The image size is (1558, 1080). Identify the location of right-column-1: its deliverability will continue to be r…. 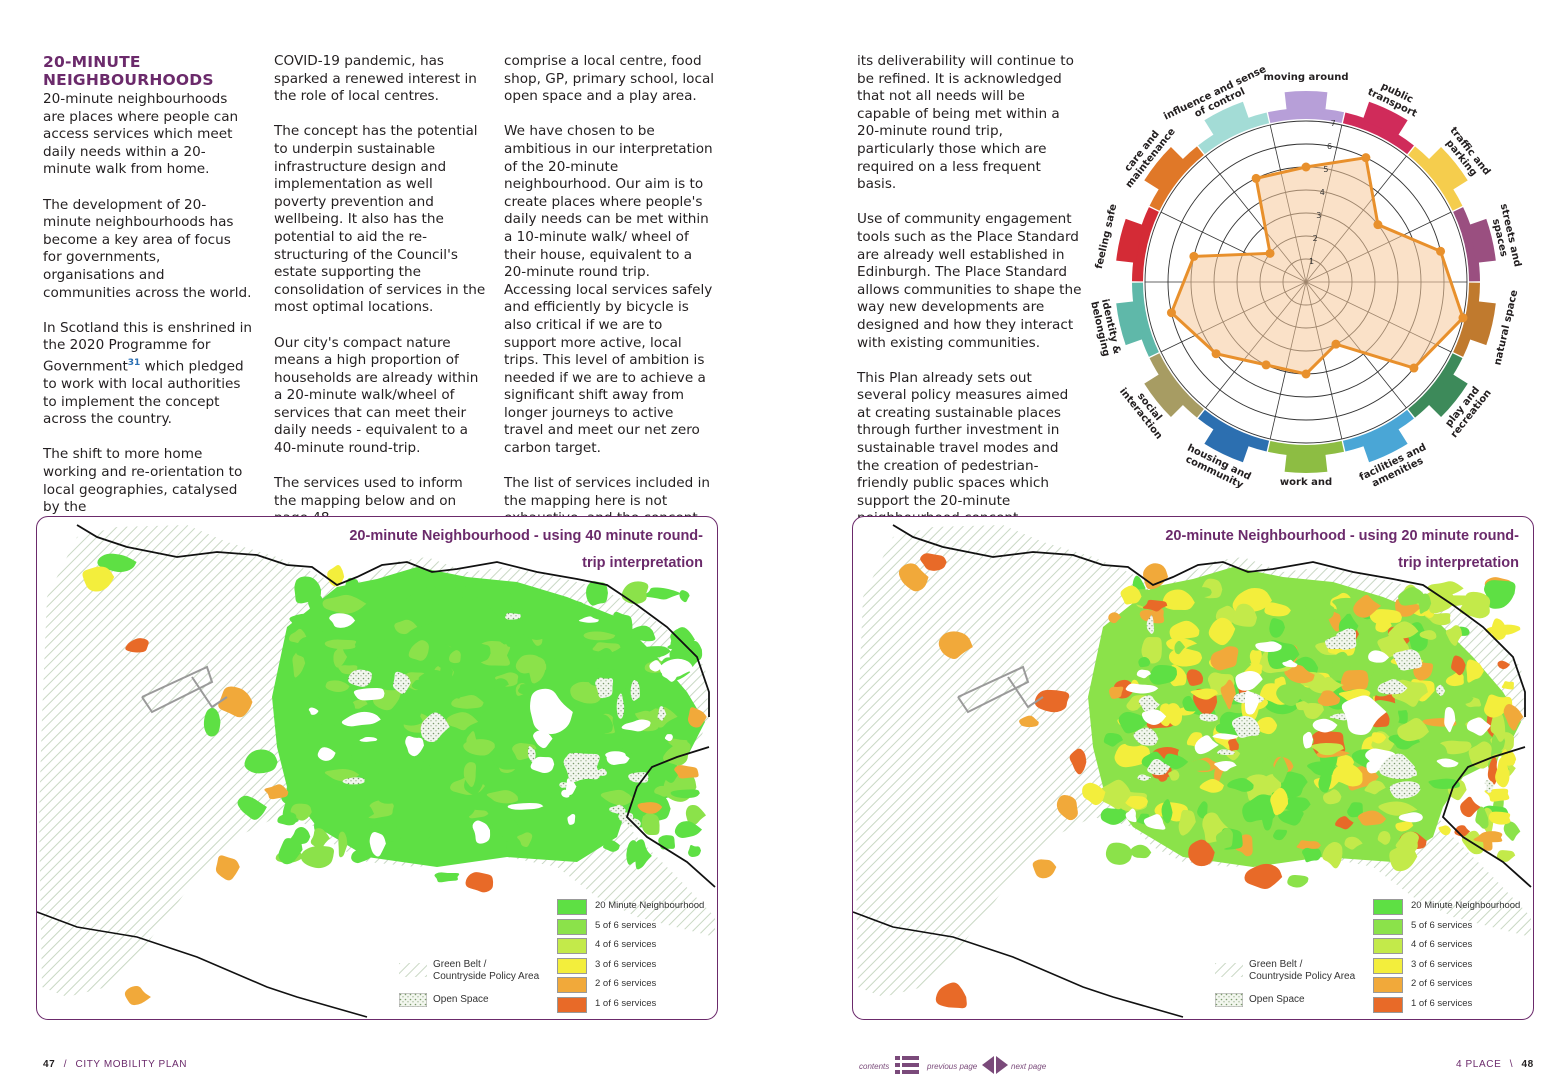
(969, 299).